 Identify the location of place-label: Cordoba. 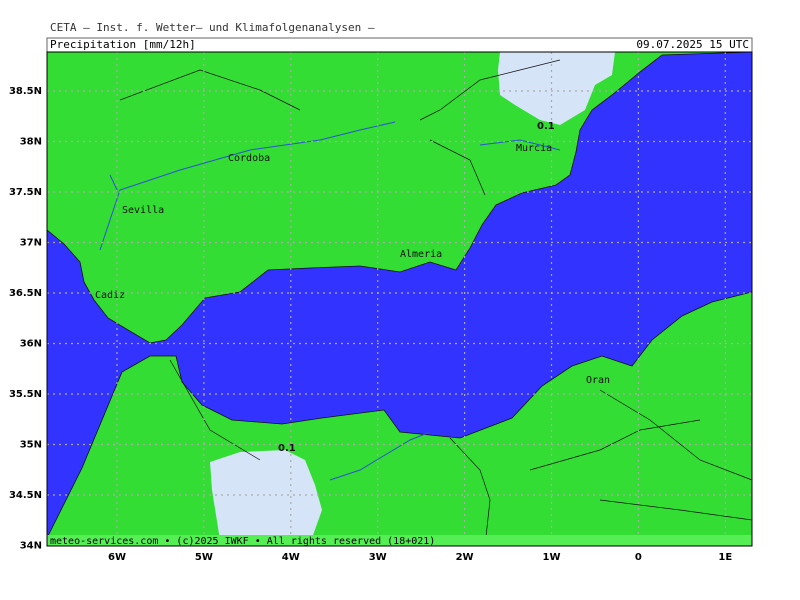
(249, 158).